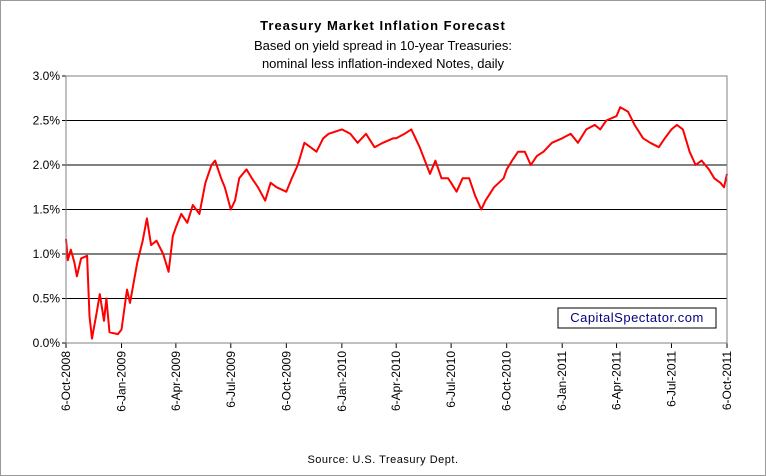 The width and height of the screenshot is (766, 476). I want to click on x-tick-label: 6-Jan-2010, so click(342, 381).